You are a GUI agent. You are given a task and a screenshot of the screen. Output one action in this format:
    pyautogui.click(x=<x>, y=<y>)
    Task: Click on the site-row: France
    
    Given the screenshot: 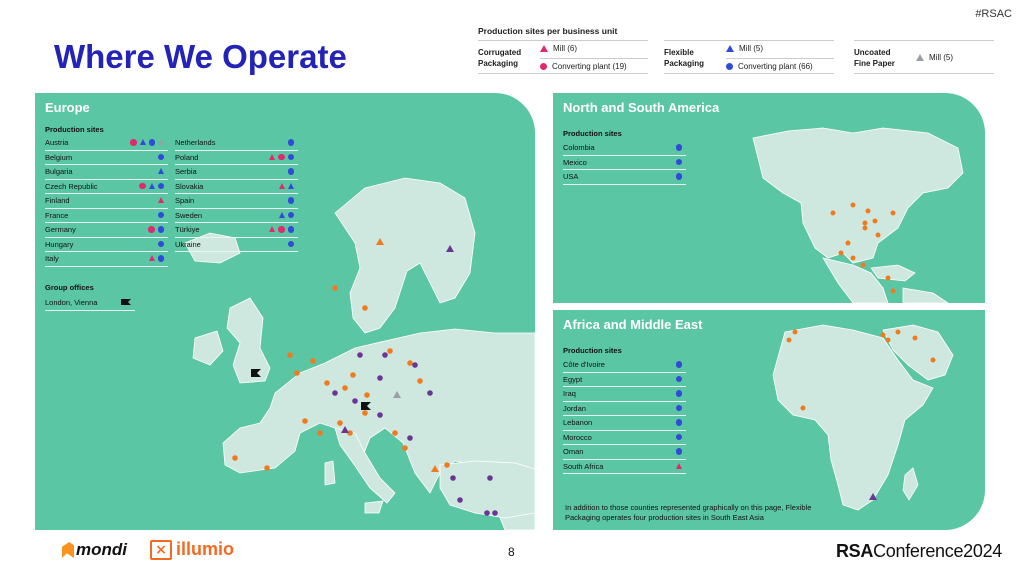 What is the action you would take?
    pyautogui.click(x=106, y=216)
    